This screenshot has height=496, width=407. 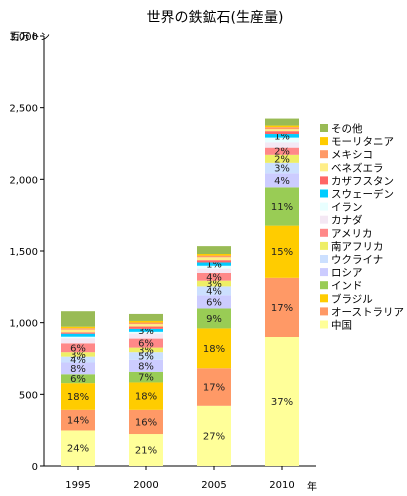 What do you see at coordinates (347, 286) in the screenshot?
I see `legend-label: インド` at bounding box center [347, 286].